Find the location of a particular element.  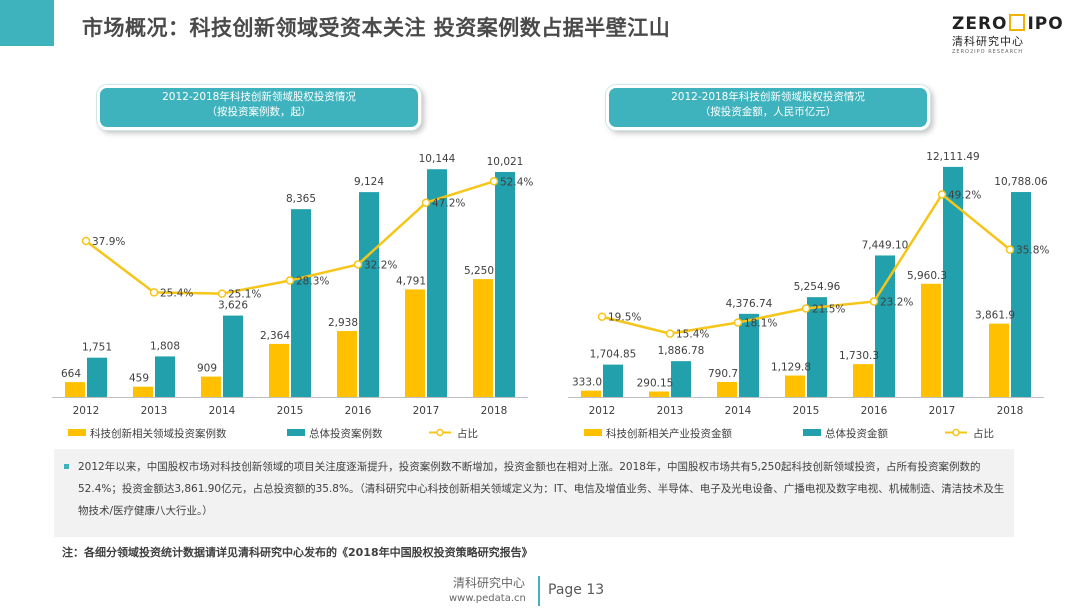

x-tick-label: 2017 is located at coordinates (426, 411).